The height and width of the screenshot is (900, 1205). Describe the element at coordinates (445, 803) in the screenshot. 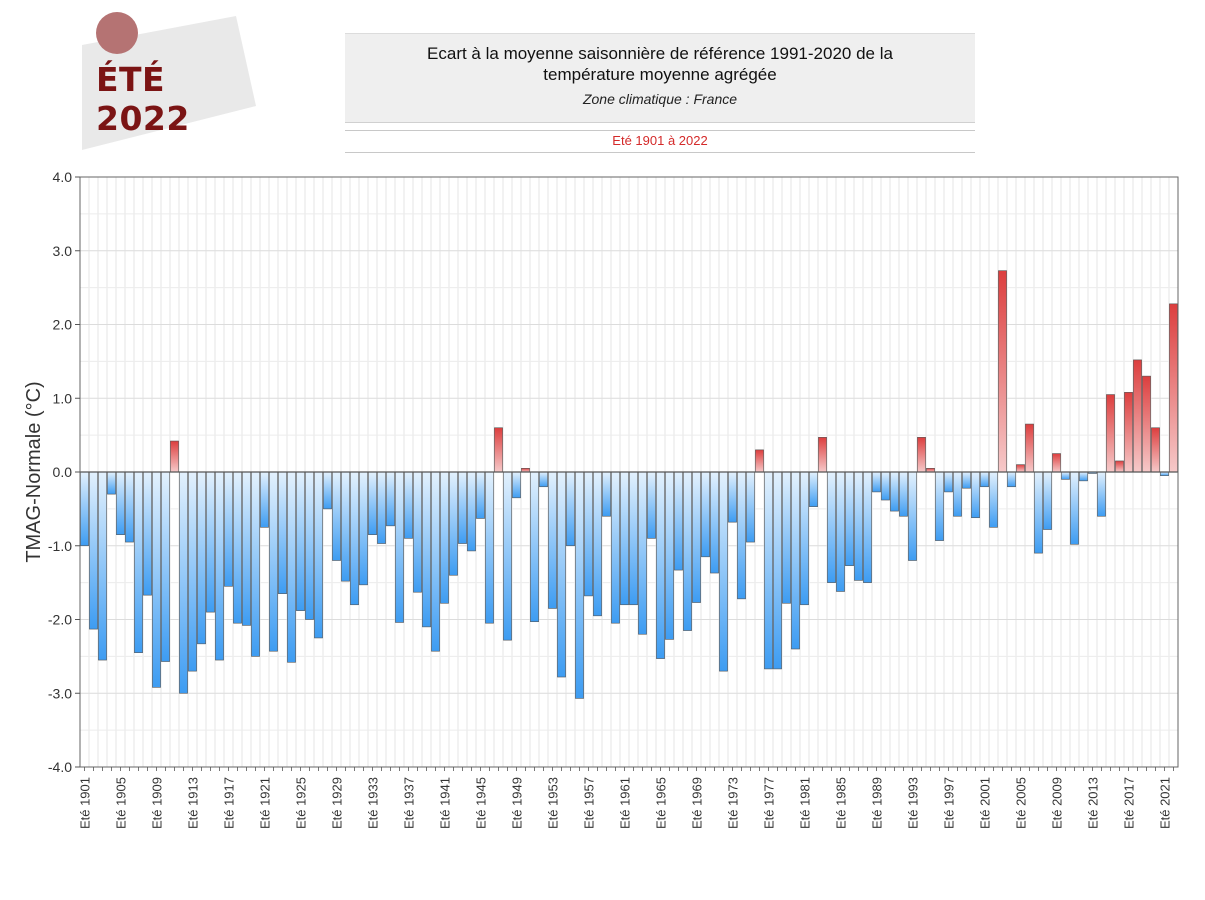

I see `x-tick-label: Eté 1941` at that location.